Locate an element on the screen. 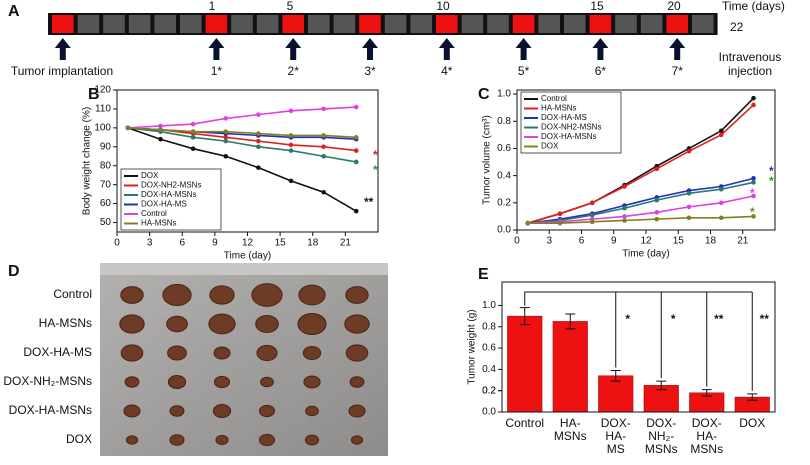 The height and width of the screenshot is (465, 810). y-tick-label: 60 is located at coordinates (106, 203).